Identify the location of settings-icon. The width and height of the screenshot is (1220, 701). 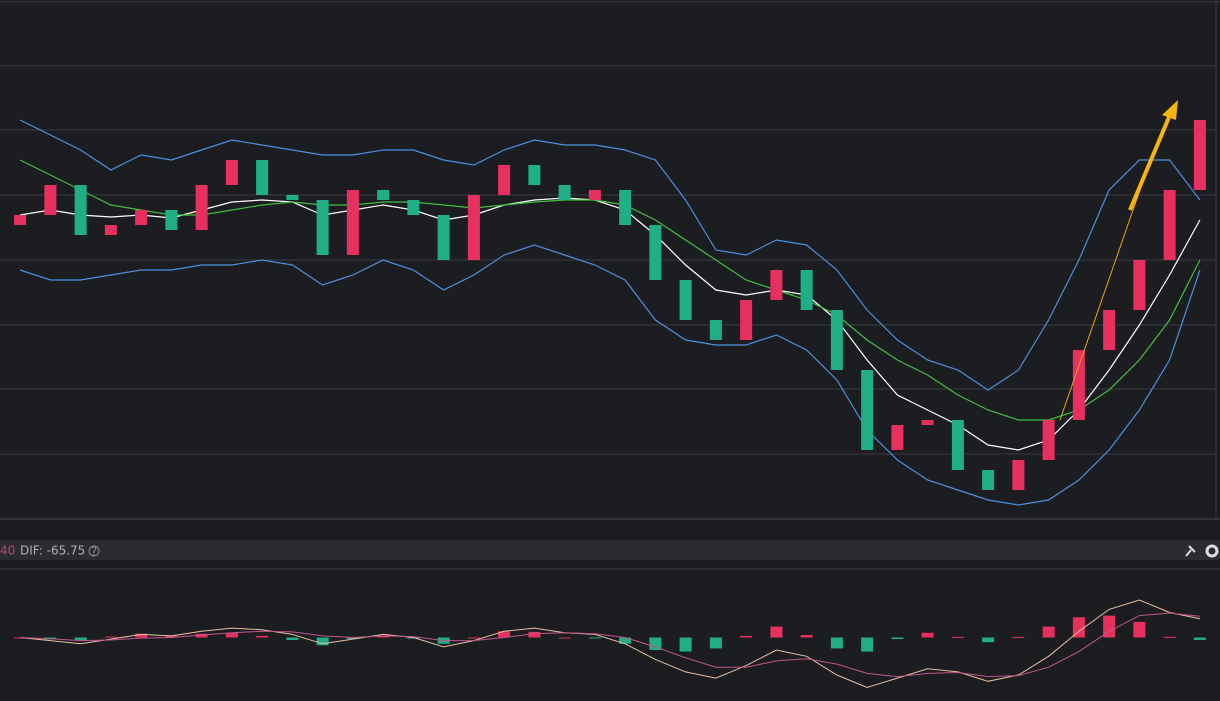
(1212, 551).